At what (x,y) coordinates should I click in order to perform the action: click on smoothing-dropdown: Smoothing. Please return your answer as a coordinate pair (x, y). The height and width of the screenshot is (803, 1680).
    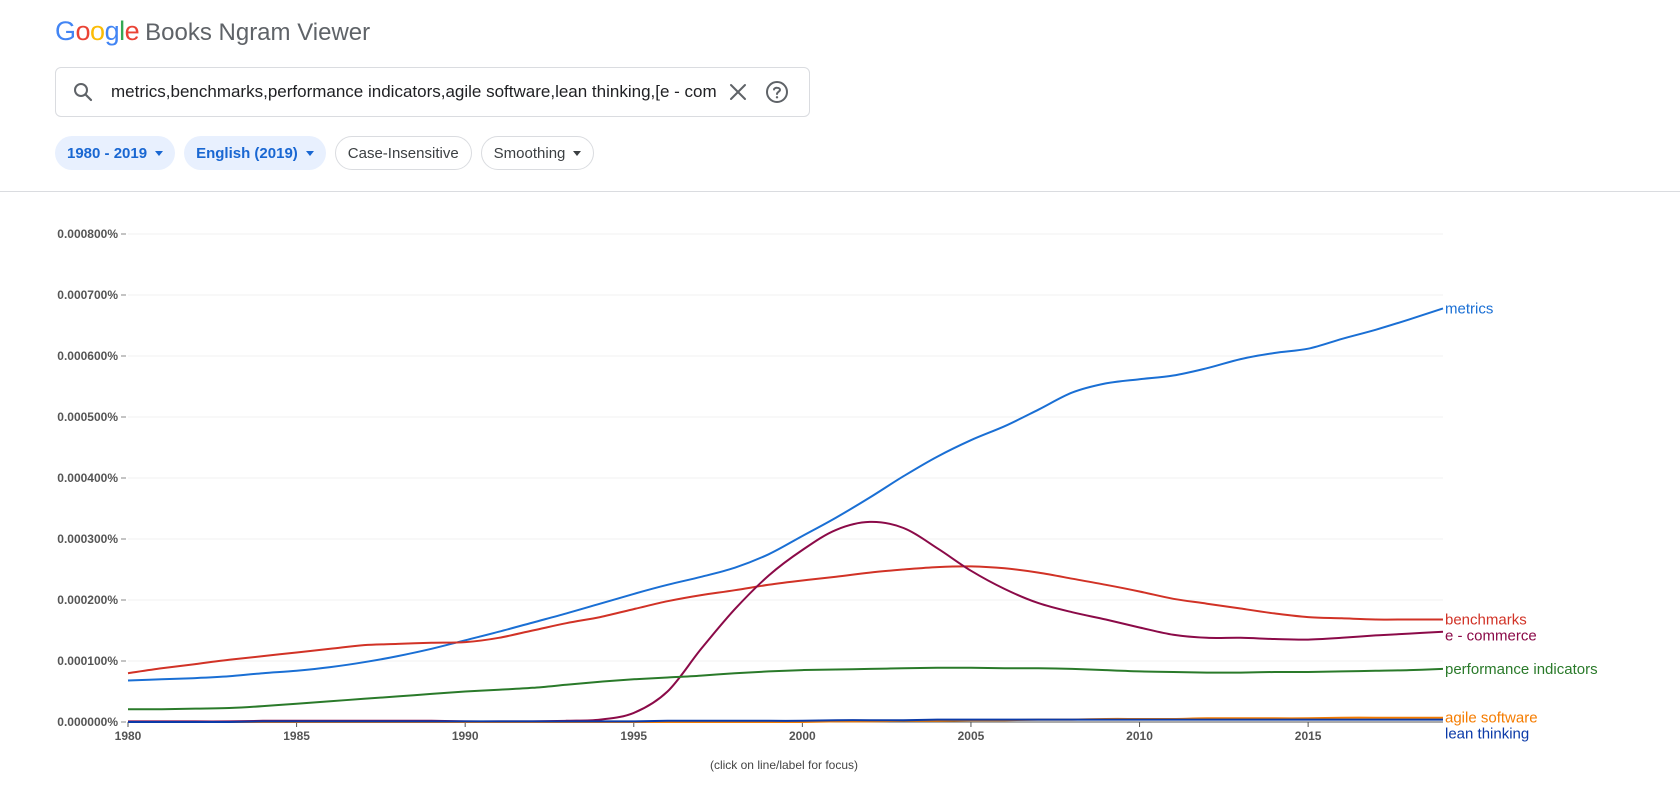
    Looking at the image, I should click on (537, 153).